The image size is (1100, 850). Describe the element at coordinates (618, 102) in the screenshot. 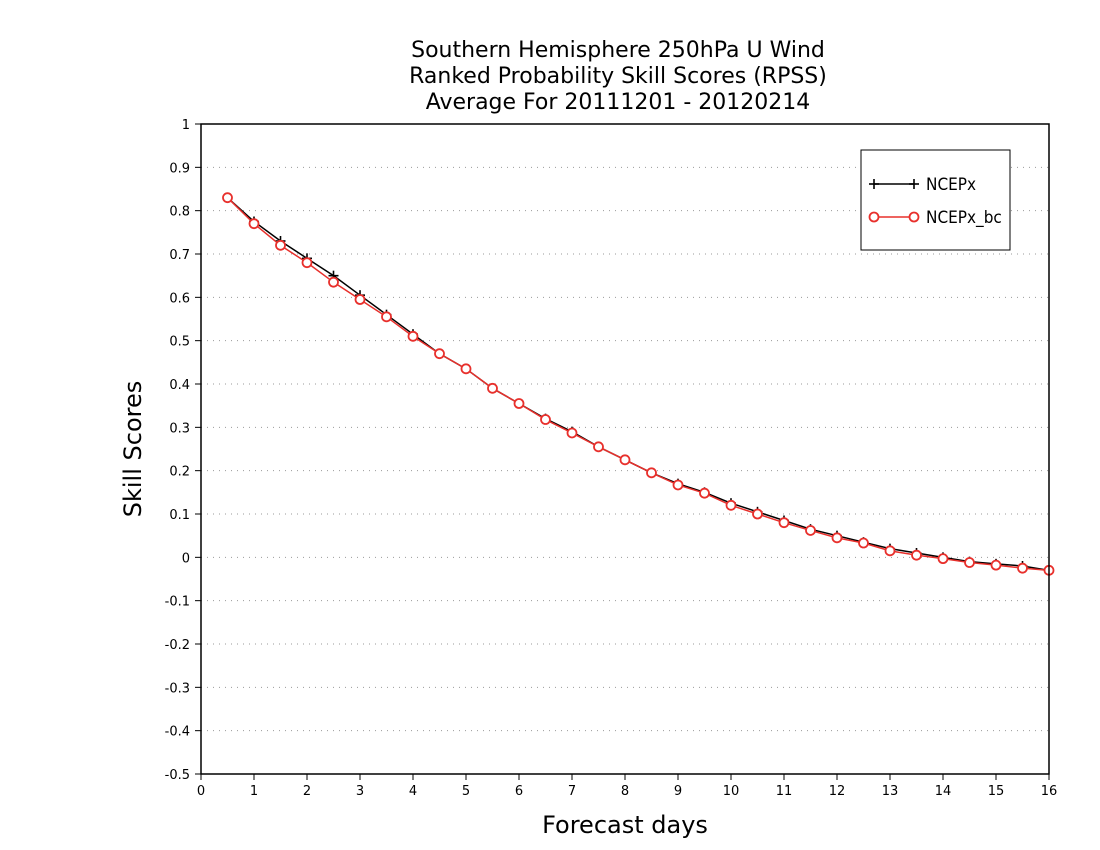

I see `title-line-3: Average For 20111201 - 20120214` at that location.